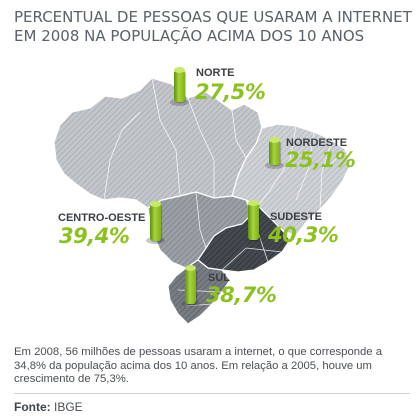  What do you see at coordinates (32, 407) in the screenshot?
I see `source-label: Fonte:` at bounding box center [32, 407].